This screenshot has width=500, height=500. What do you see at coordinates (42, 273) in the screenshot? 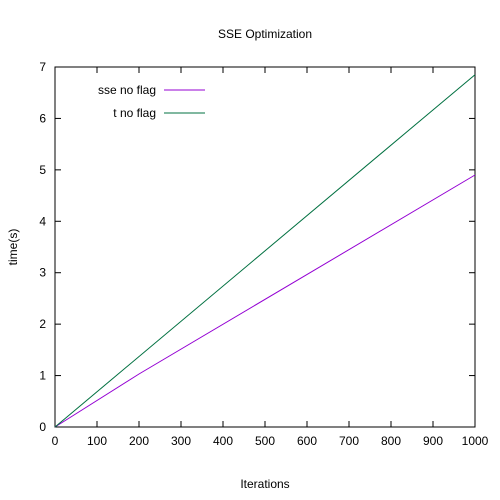
I see `y-tick-label: 3` at bounding box center [42, 273].